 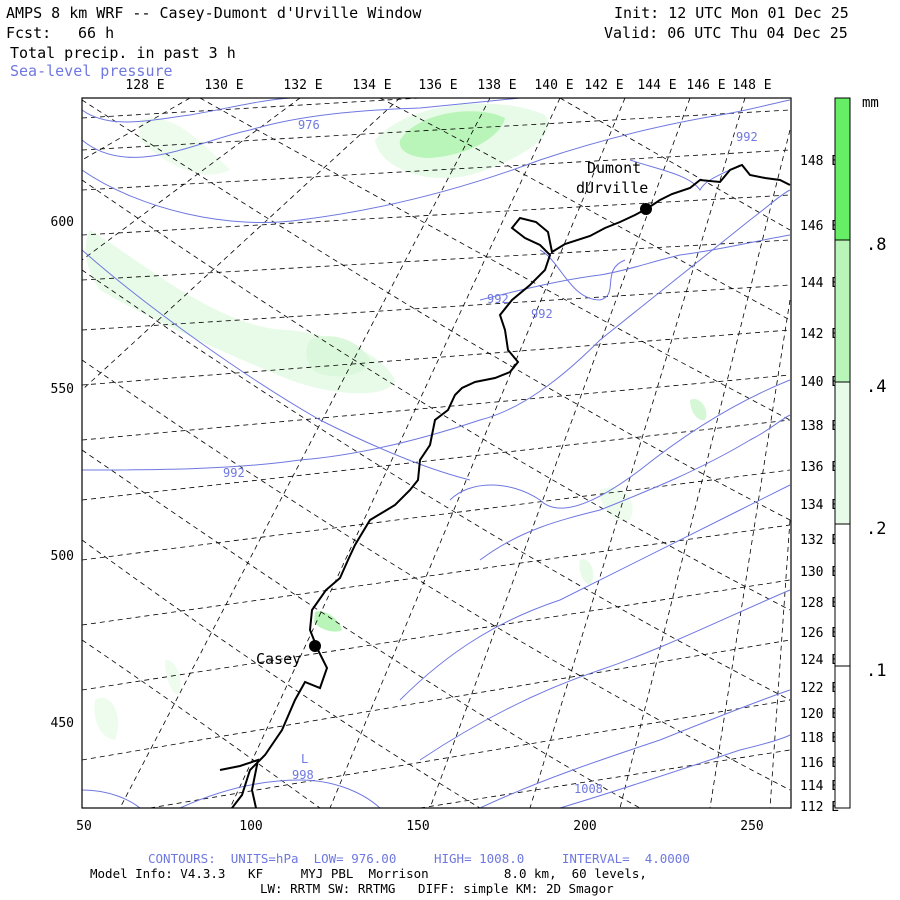 I want to click on top-label-label: 132 E, so click(x=302, y=85).